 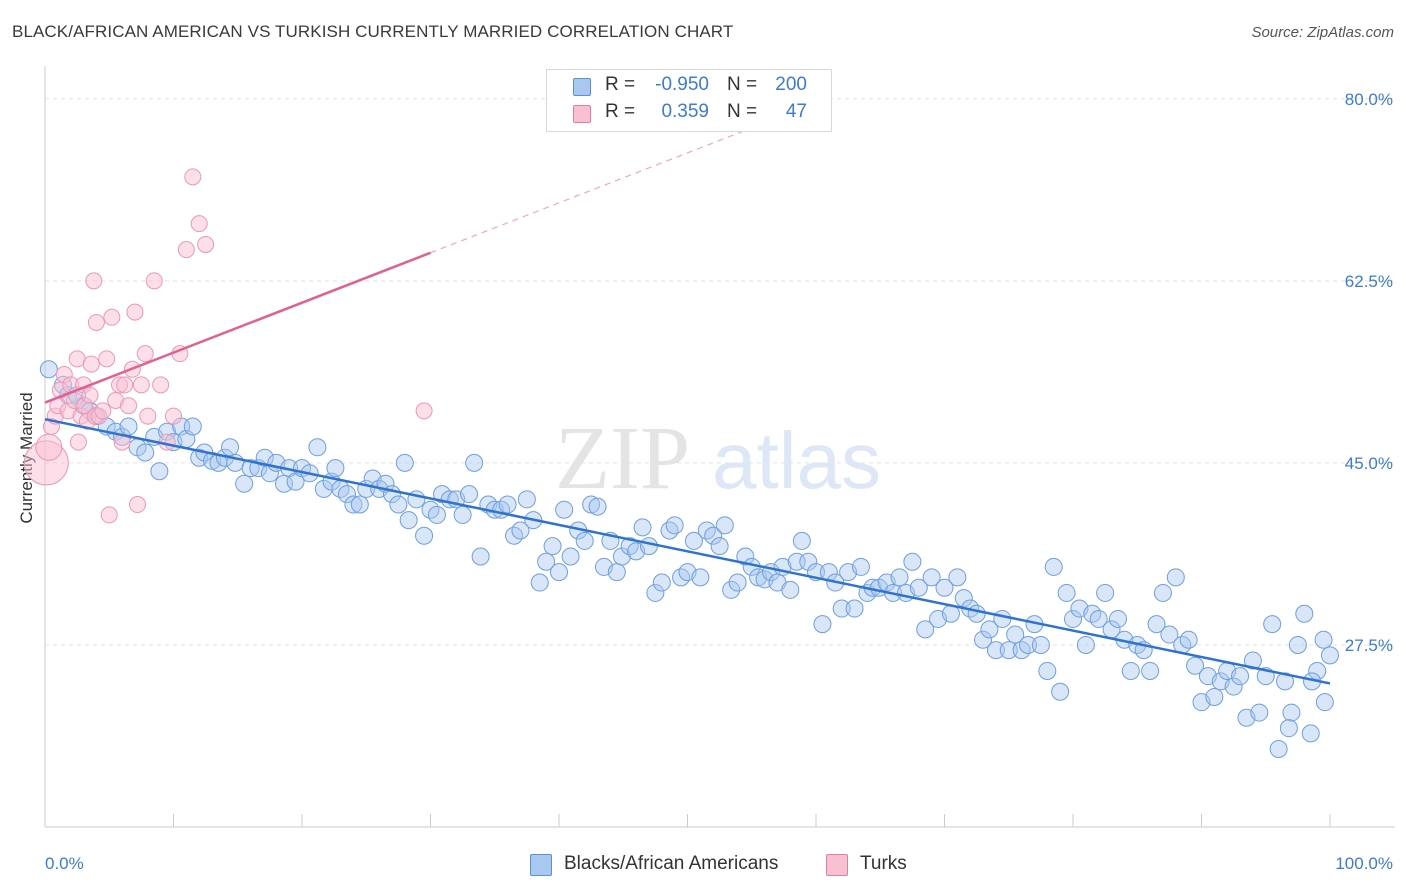 What do you see at coordinates (582, 87) in the screenshot?
I see `stats-swatch-blacks` at bounding box center [582, 87].